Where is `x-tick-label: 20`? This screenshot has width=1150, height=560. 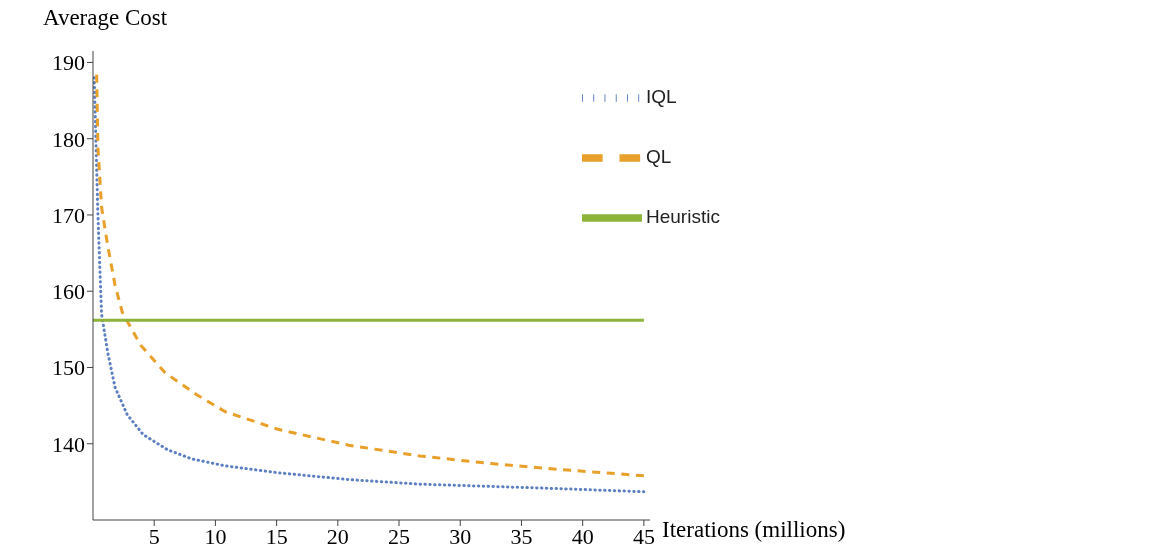
x-tick-label: 20 is located at coordinates (337, 536).